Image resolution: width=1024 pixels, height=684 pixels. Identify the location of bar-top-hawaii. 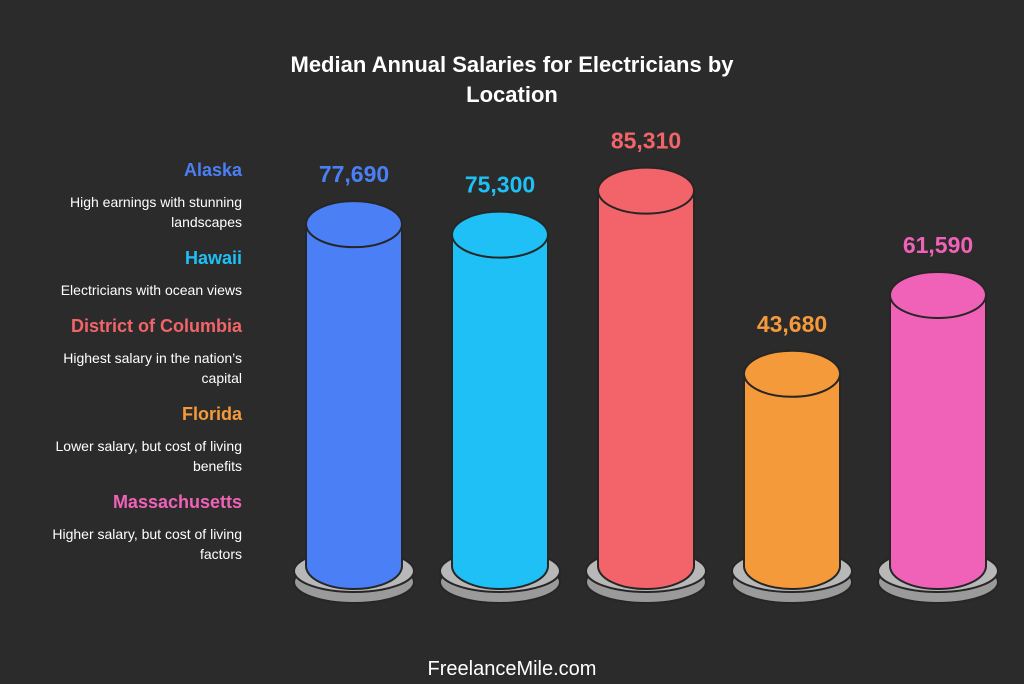
(500, 234).